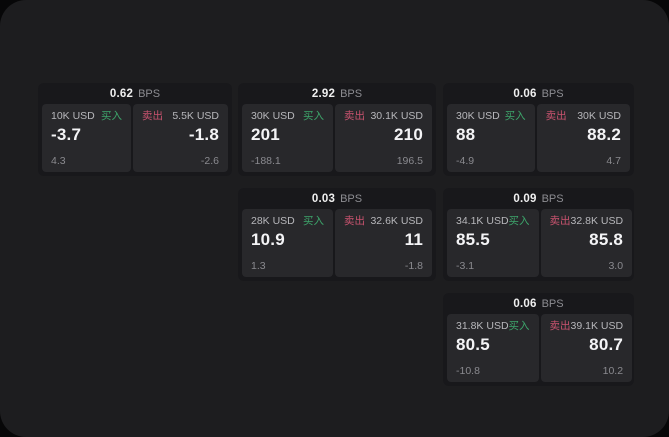 The width and height of the screenshot is (669, 437). Describe the element at coordinates (87, 138) in the screenshot. I see `buy-panel: 10K USD 买入 -3.7 4.3` at that location.